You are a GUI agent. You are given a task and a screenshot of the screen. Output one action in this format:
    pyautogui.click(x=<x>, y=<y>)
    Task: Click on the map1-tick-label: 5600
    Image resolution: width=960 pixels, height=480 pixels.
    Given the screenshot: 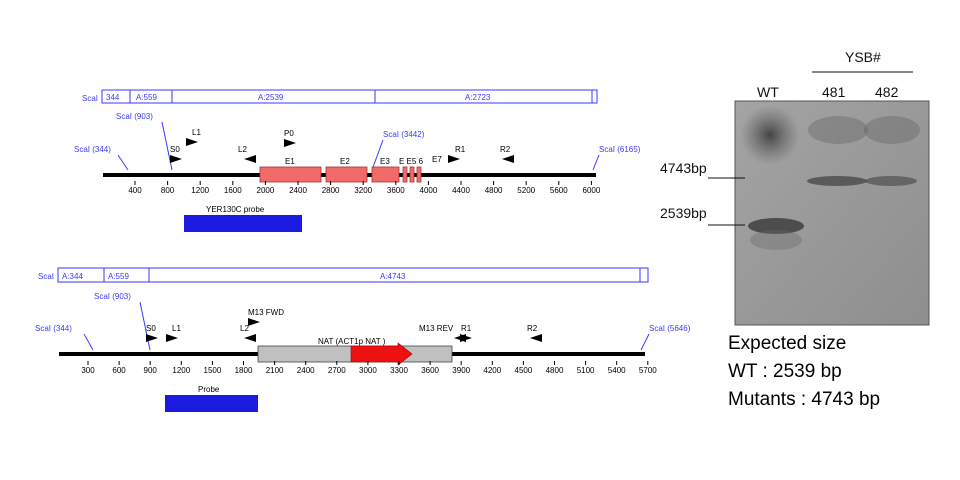 What is the action you would take?
    pyautogui.click(x=559, y=190)
    